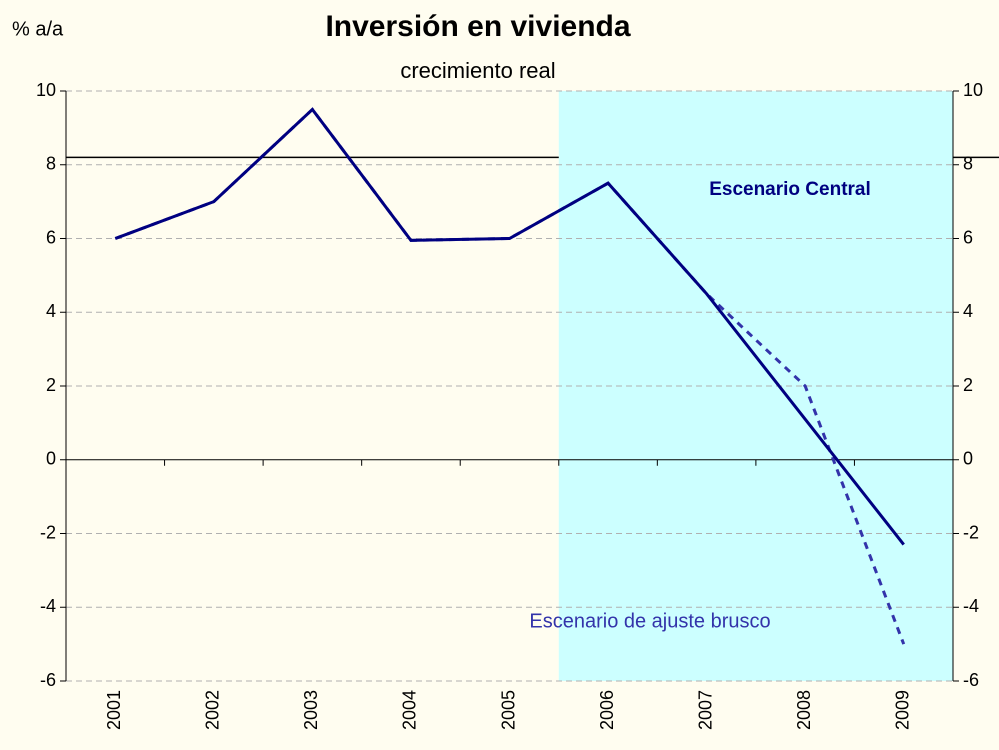 Image resolution: width=999 pixels, height=750 pixels. I want to click on y-tick-label: 8, so click(51, 164).